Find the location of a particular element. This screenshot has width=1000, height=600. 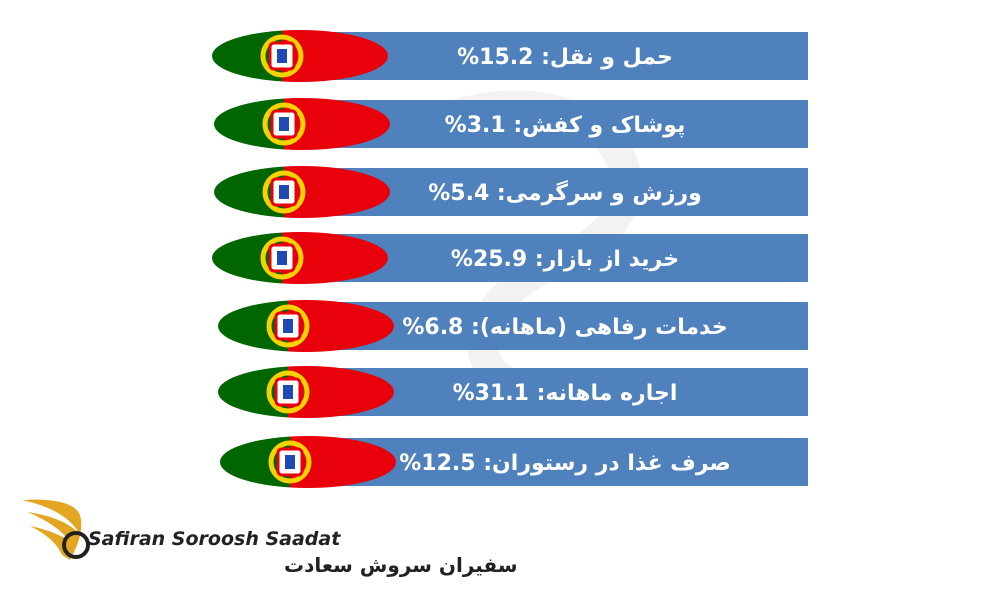

flag is located at coordinates (302, 192).